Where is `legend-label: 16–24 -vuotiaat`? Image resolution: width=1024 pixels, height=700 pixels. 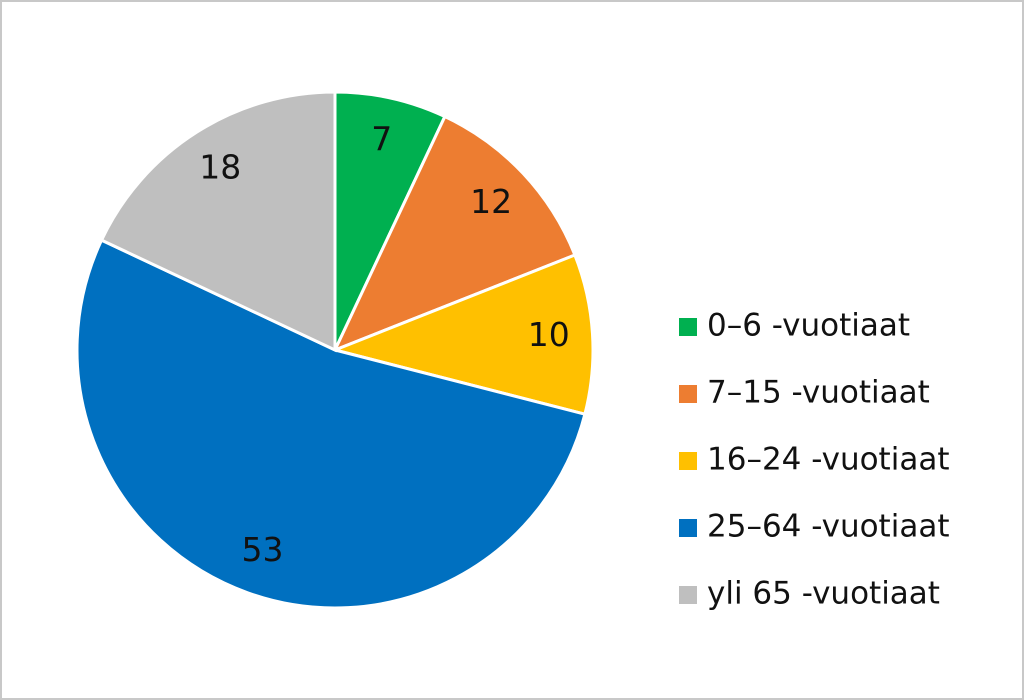 legend-label: 16–24 -vuotiaat is located at coordinates (828, 460).